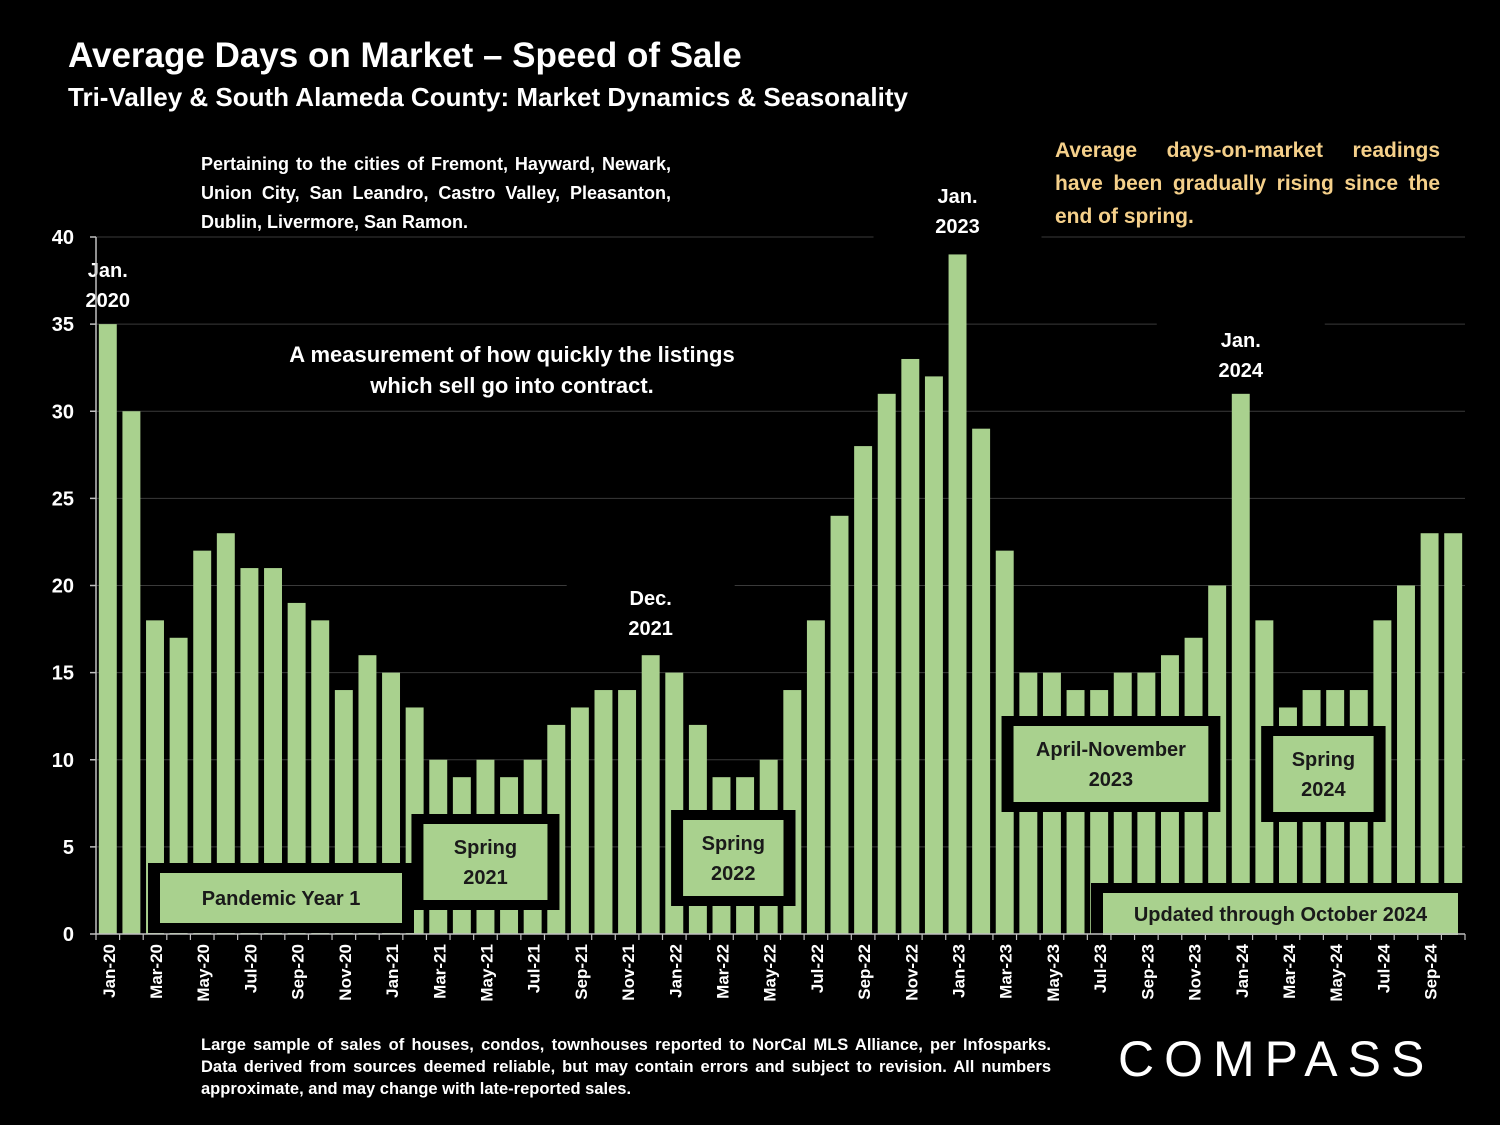 The height and width of the screenshot is (1125, 1500). I want to click on x-tick-label: Mar-21, so click(439, 971).